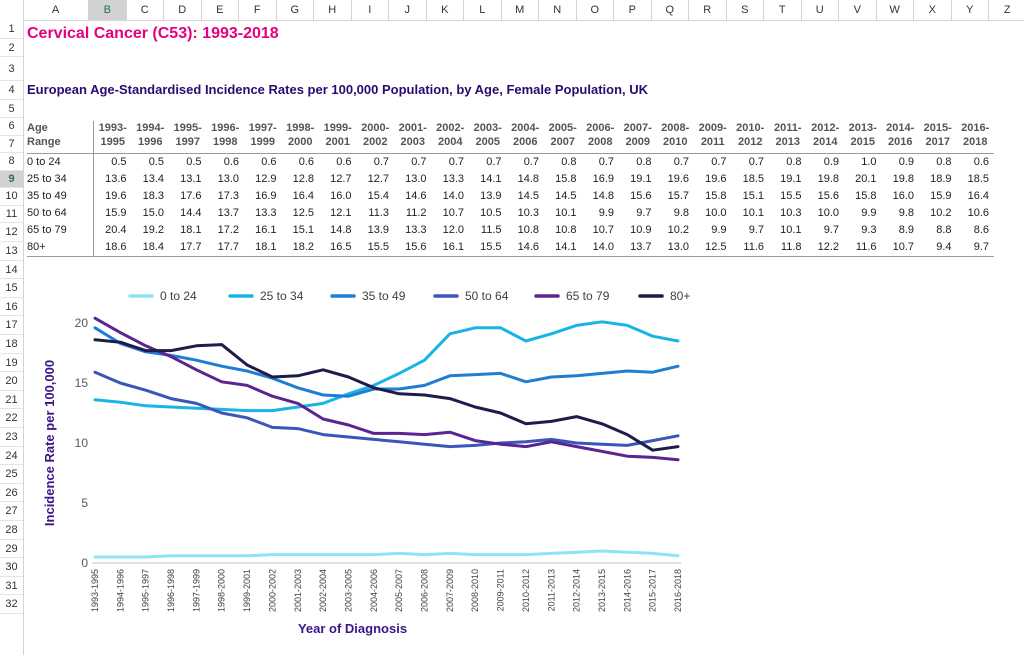  Describe the element at coordinates (378, 213) in the screenshot. I see `rate-cell: 11.3` at that location.